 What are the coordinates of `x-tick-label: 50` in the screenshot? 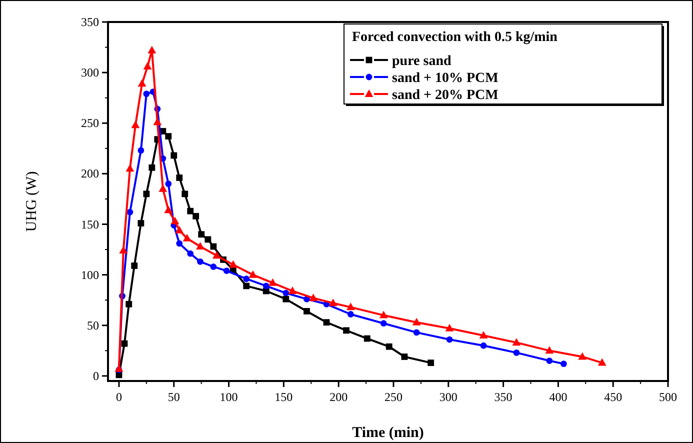 It's located at (174, 397).